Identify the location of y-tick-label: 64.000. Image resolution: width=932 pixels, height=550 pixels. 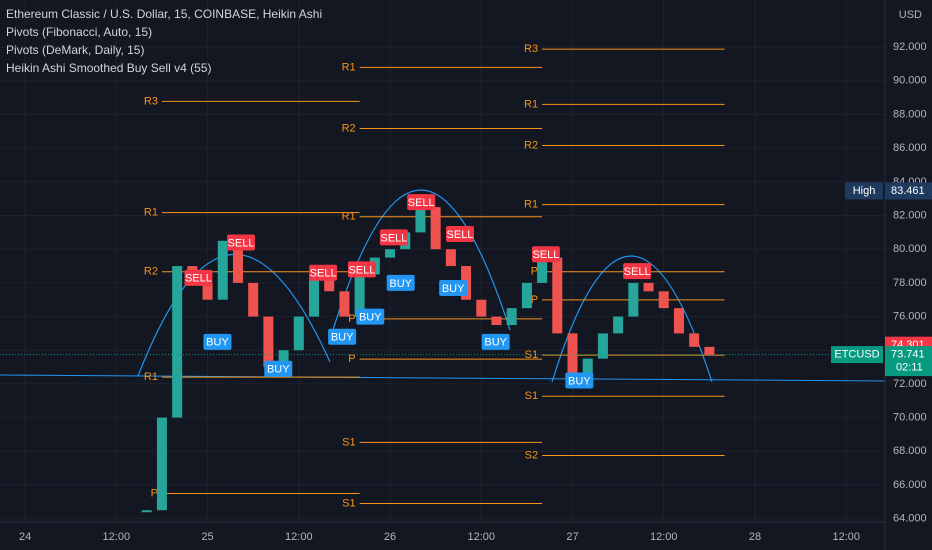
(910, 519).